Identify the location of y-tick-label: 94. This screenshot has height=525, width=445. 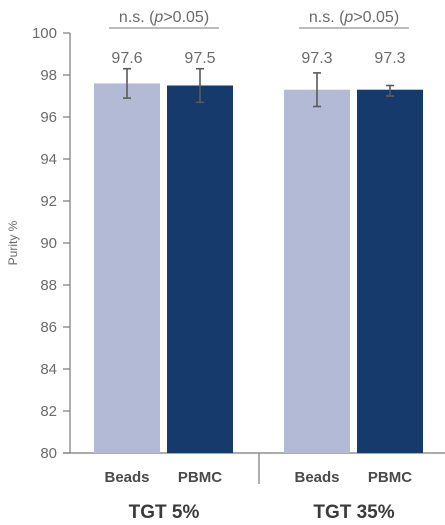
(48, 159).